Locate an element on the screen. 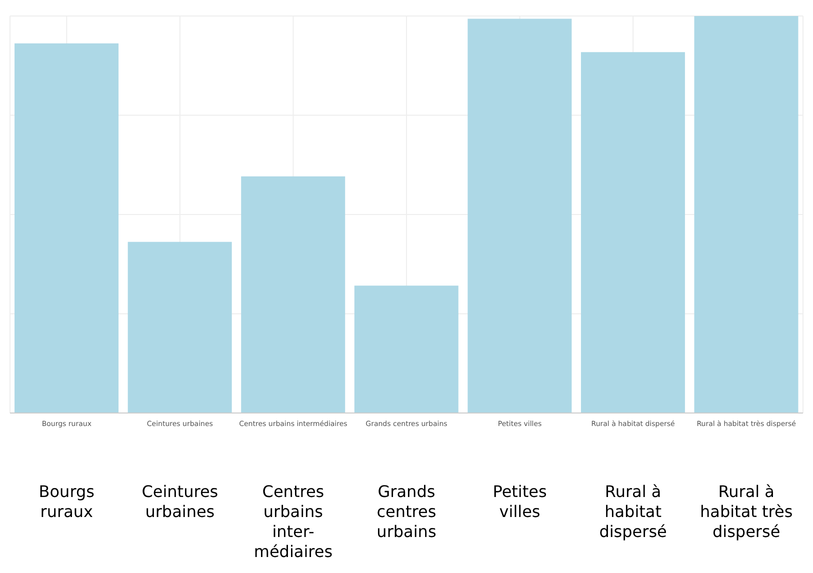  text: Grands centres urbains is located at coordinates (407, 512).